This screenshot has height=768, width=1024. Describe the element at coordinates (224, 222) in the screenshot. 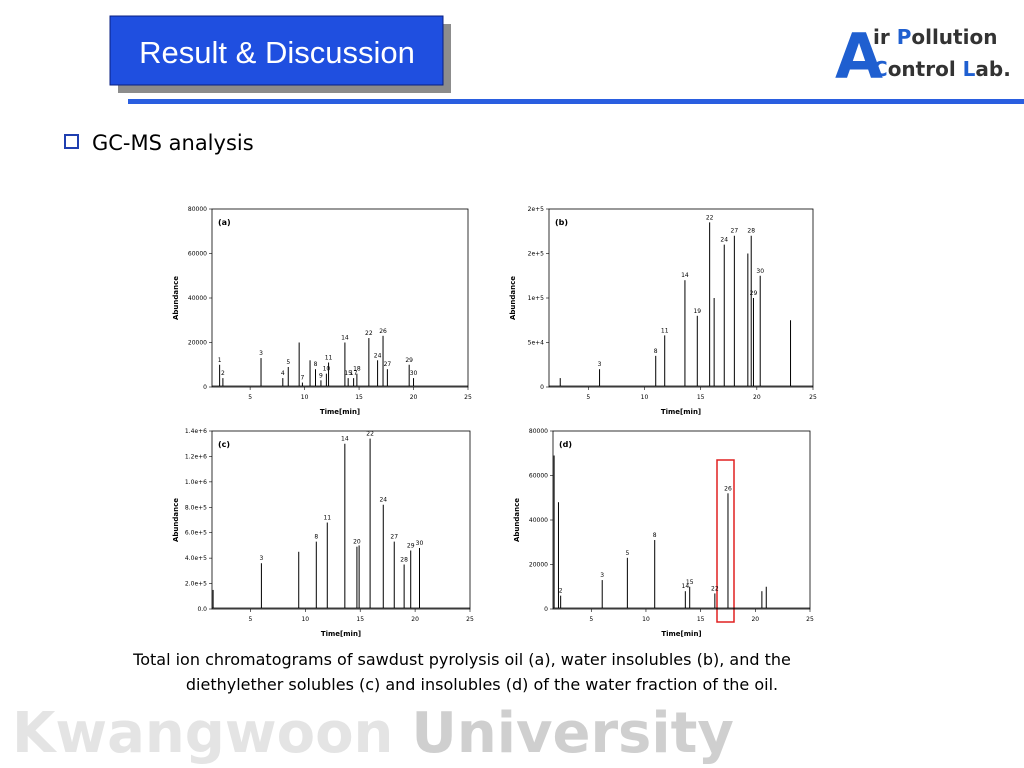

I see `panel-label: (a)` at that location.